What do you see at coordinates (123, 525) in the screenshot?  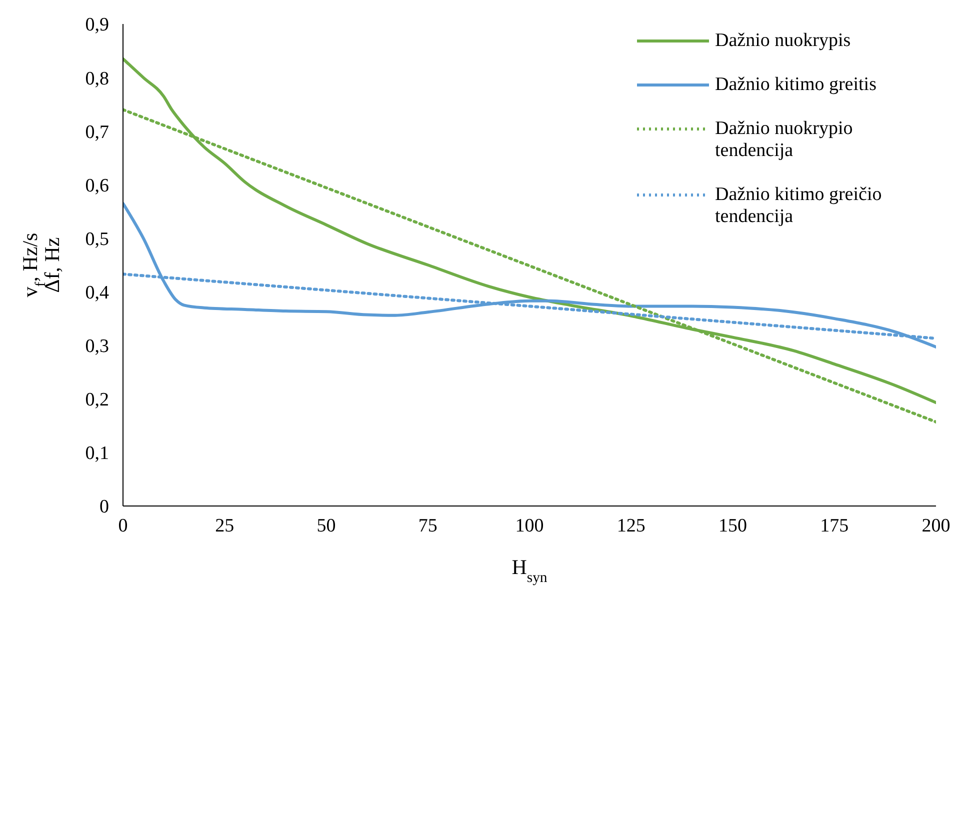 I see `x-tick-label: 0` at bounding box center [123, 525].